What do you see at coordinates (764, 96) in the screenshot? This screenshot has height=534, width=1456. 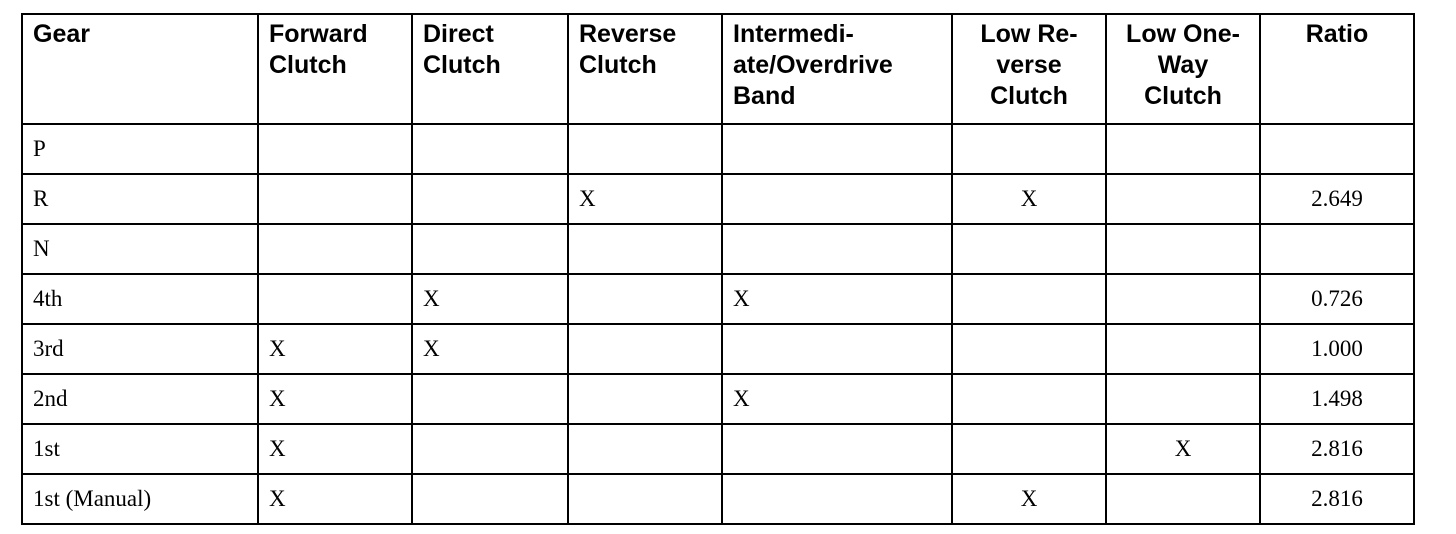 I see `column-header-line: Band` at bounding box center [764, 96].